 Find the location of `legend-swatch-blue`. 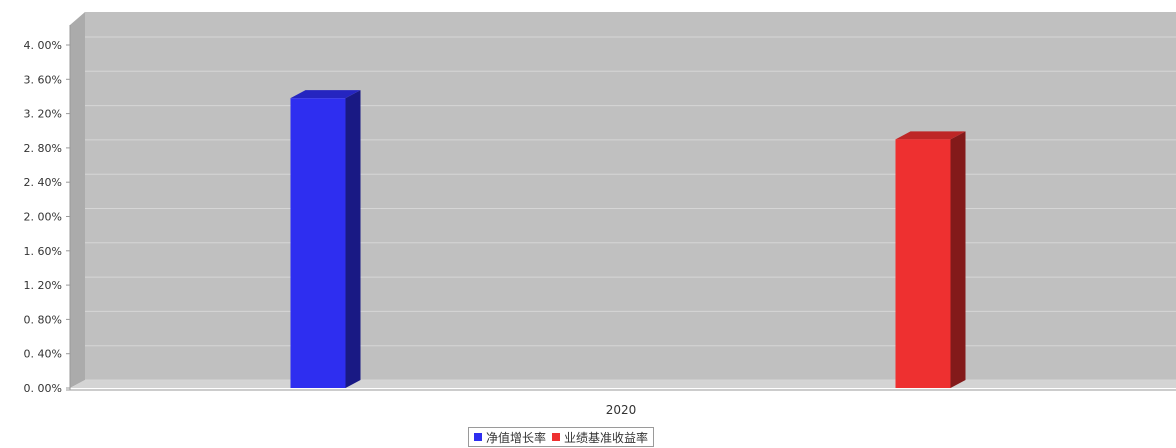

legend-swatch-blue is located at coordinates (478, 437).